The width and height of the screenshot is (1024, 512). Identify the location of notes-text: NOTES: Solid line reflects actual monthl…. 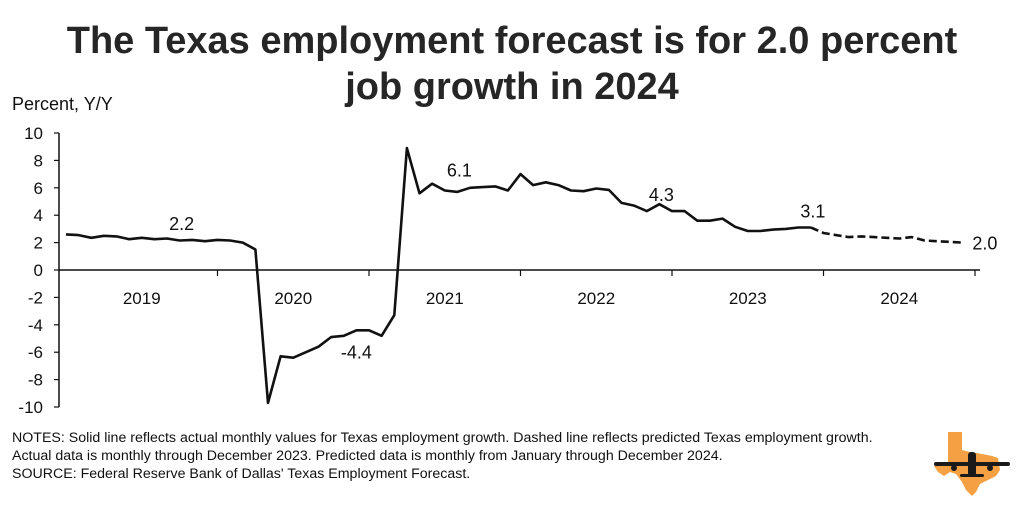
(442, 447).